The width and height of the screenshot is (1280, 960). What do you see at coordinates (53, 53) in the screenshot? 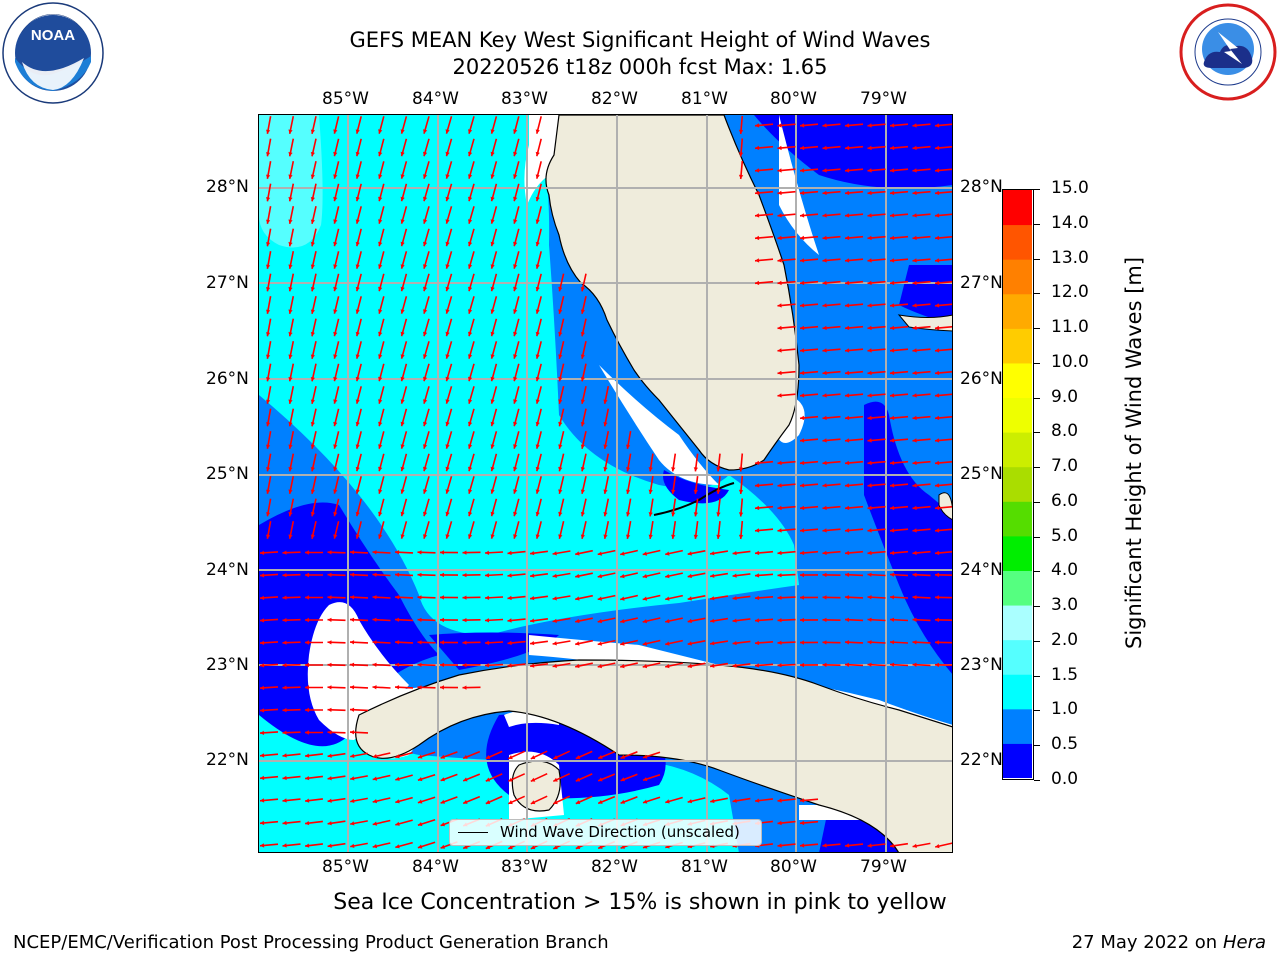
I see `noaa-logo: NOAA` at bounding box center [53, 53].